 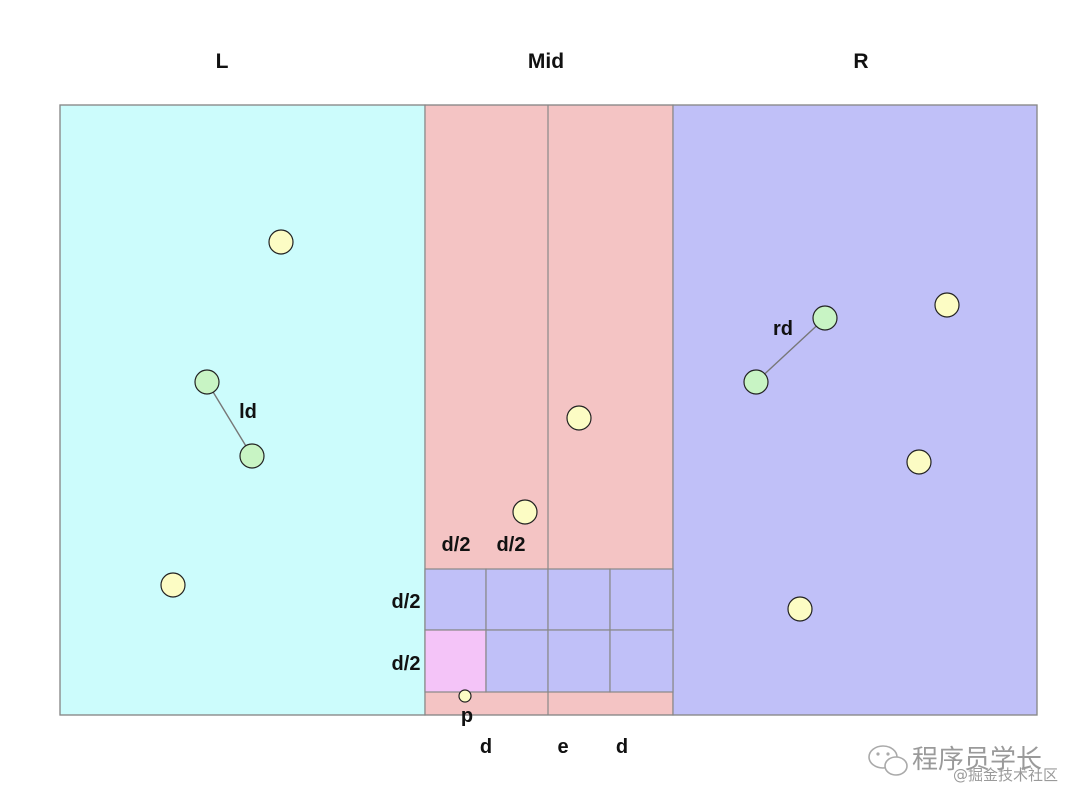 I want to click on highlight-cell, so click(x=455, y=661).